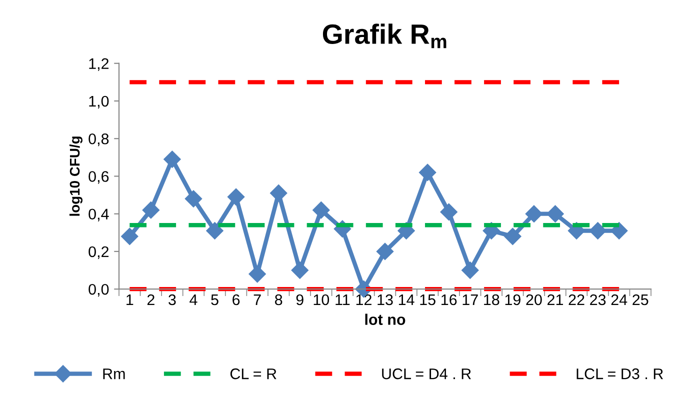 The image size is (700, 396). What do you see at coordinates (364, 300) in the screenshot?
I see `x-tick-label: 12` at bounding box center [364, 300].